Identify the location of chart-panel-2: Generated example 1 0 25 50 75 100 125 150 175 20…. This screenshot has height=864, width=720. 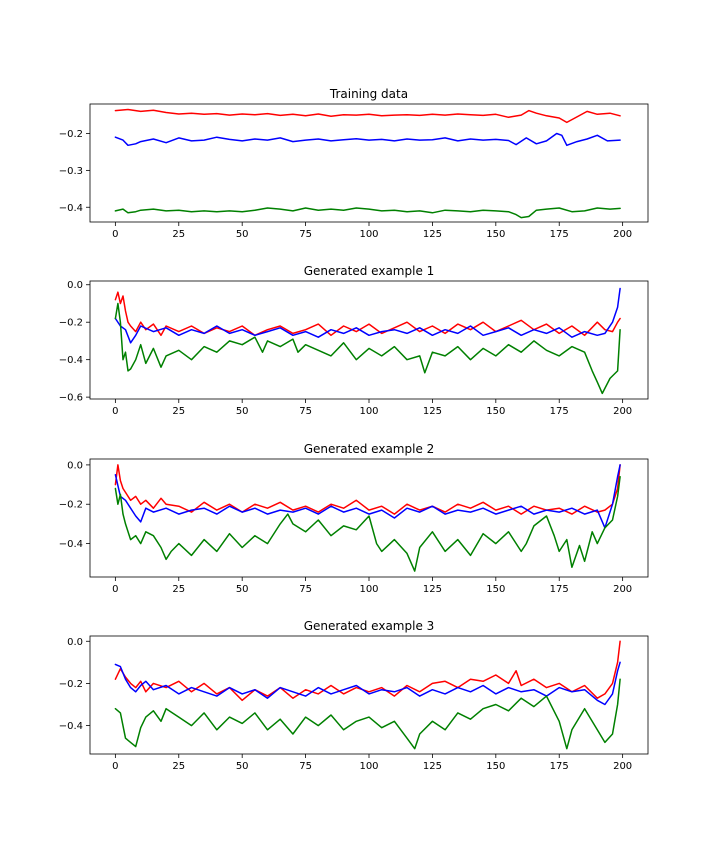
(354, 340).